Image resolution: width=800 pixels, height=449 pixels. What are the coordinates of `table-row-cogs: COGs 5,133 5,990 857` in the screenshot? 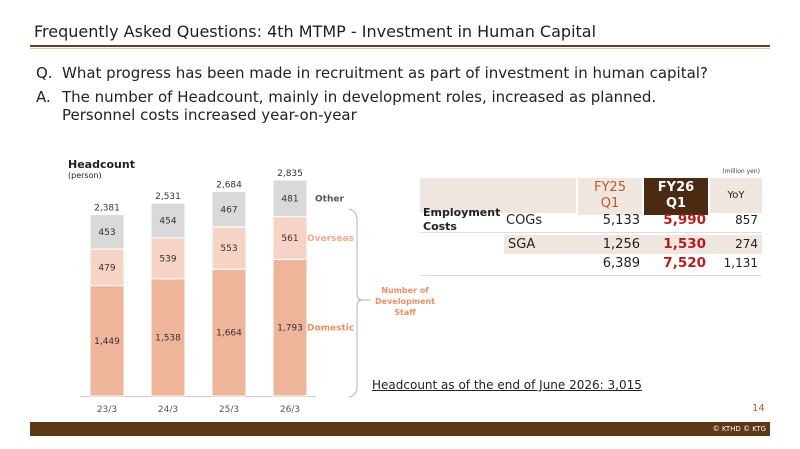 It's located at (591, 221).